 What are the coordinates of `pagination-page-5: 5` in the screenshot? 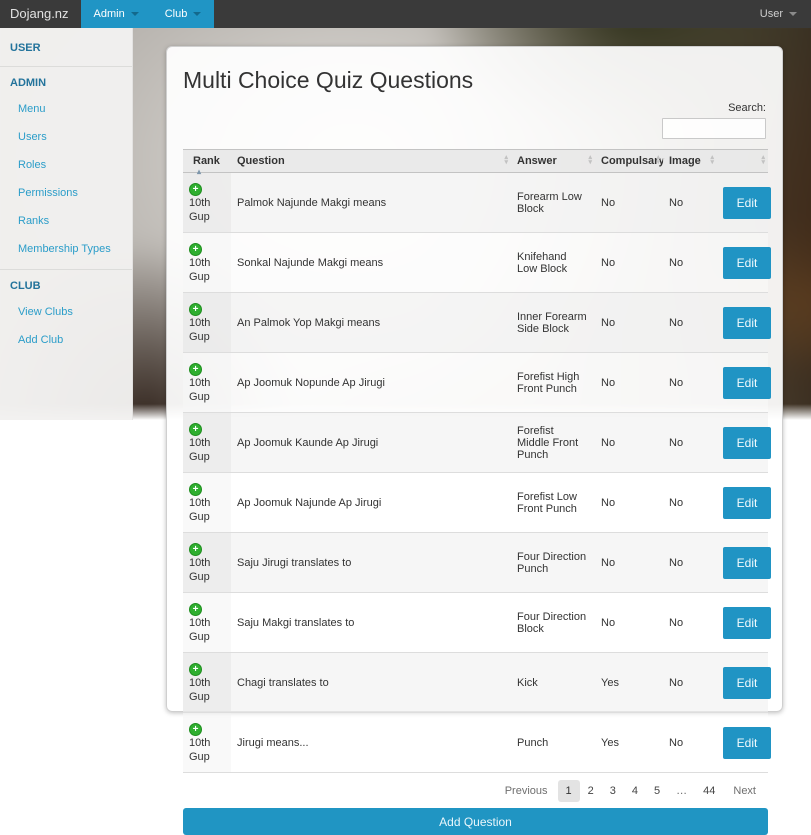 It's located at (657, 791).